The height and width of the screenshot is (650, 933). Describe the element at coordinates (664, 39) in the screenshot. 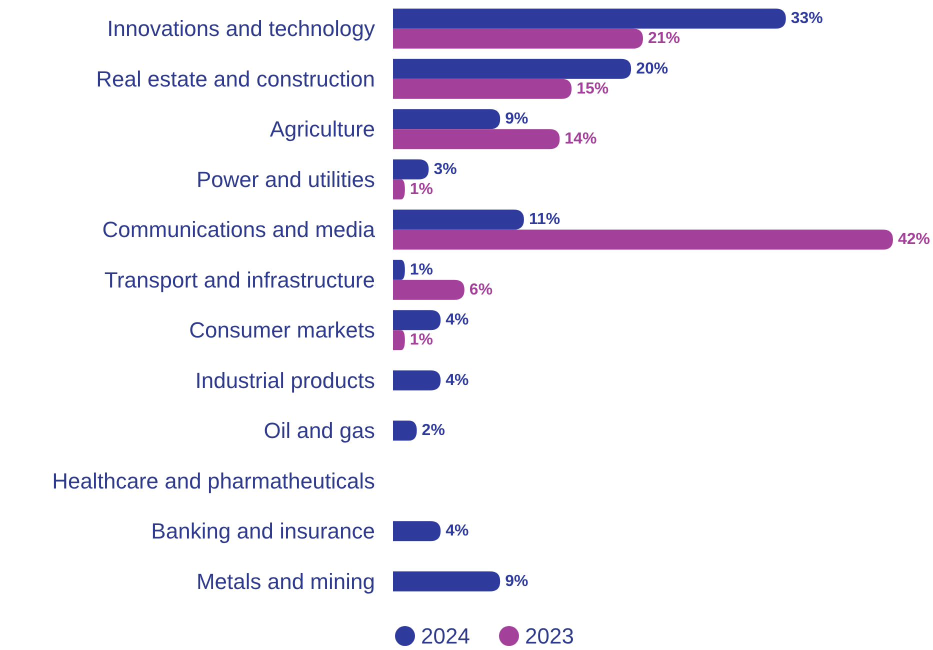

I see `data-label: 21%` at that location.